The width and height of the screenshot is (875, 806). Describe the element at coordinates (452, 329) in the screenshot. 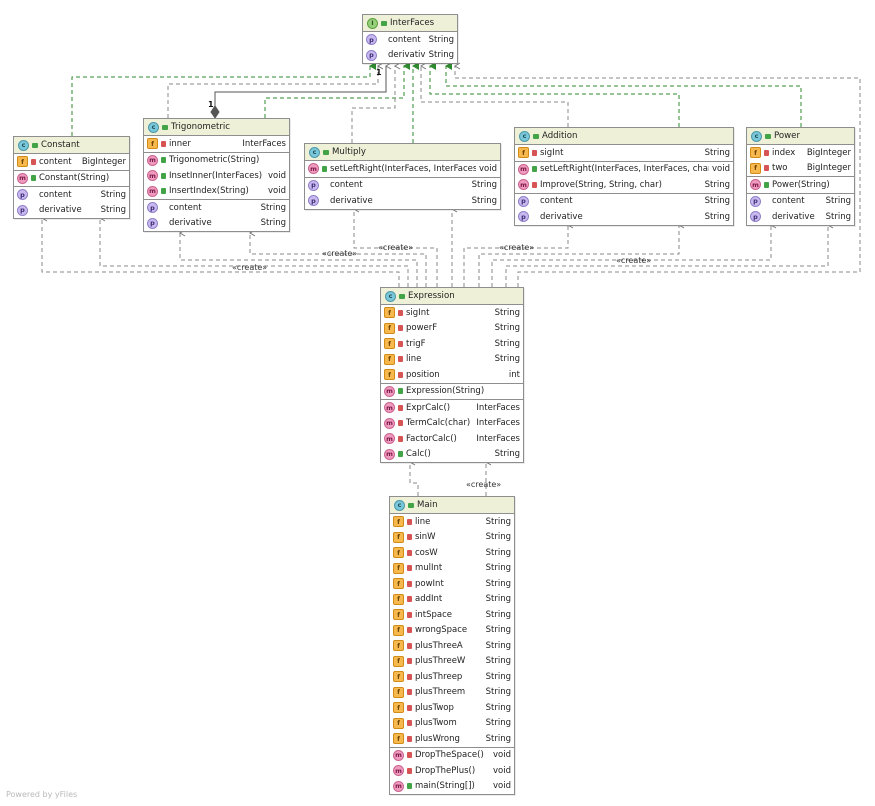

I see `member-row: f powerF String` at that location.